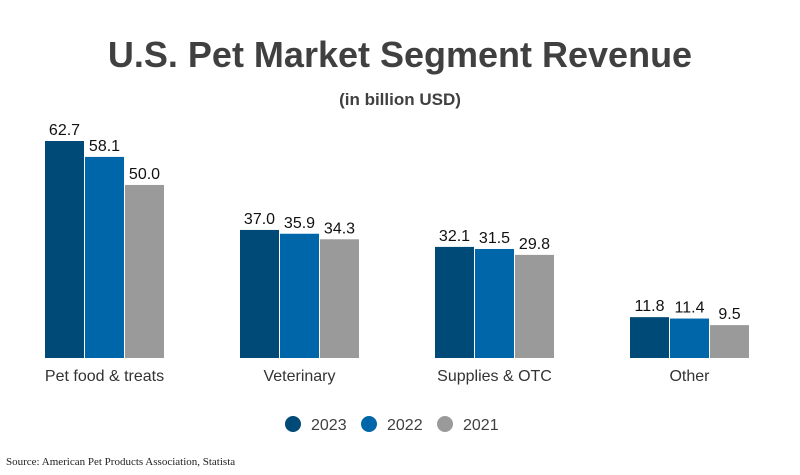 Image resolution: width=800 pixels, height=475 pixels. Describe the element at coordinates (689, 376) in the screenshot. I see `x-tick-label: Other` at that location.